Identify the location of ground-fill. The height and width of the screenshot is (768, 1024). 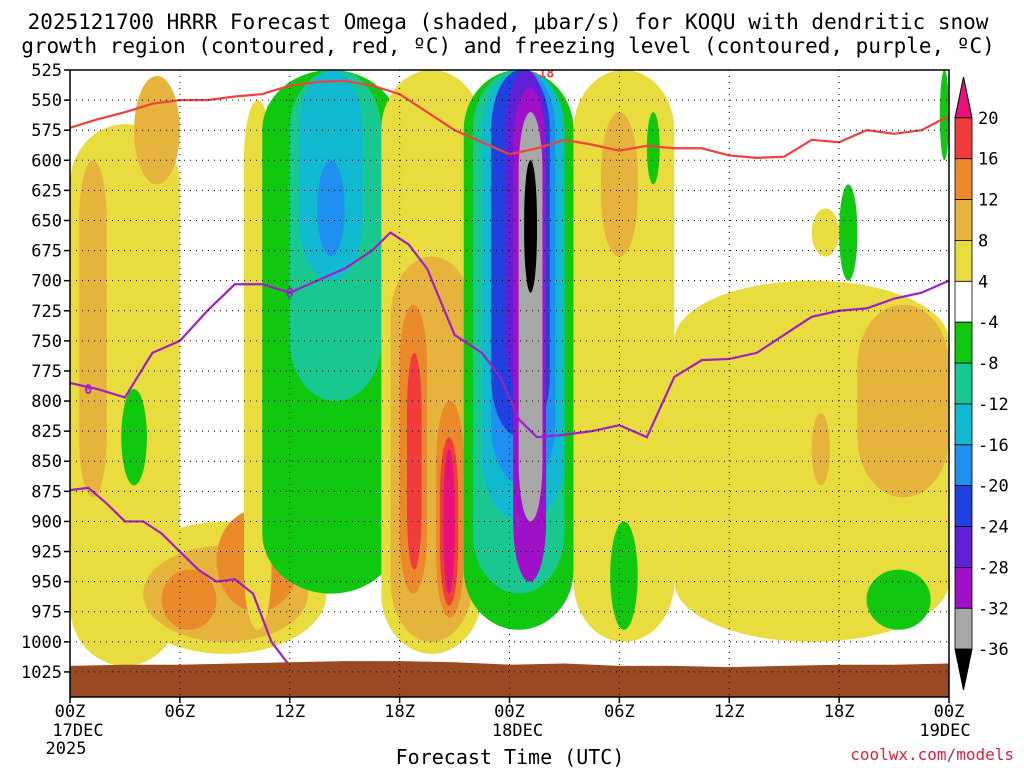
(509, 679).